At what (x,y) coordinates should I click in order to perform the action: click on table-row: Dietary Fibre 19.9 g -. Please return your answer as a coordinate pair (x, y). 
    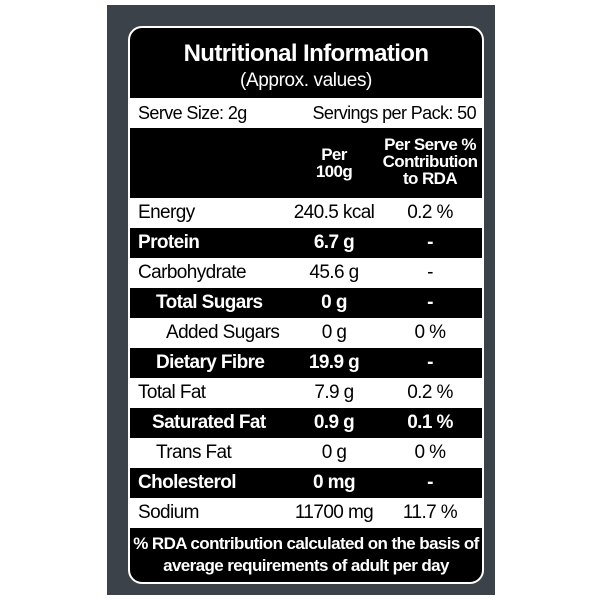
    Looking at the image, I should click on (306, 363).